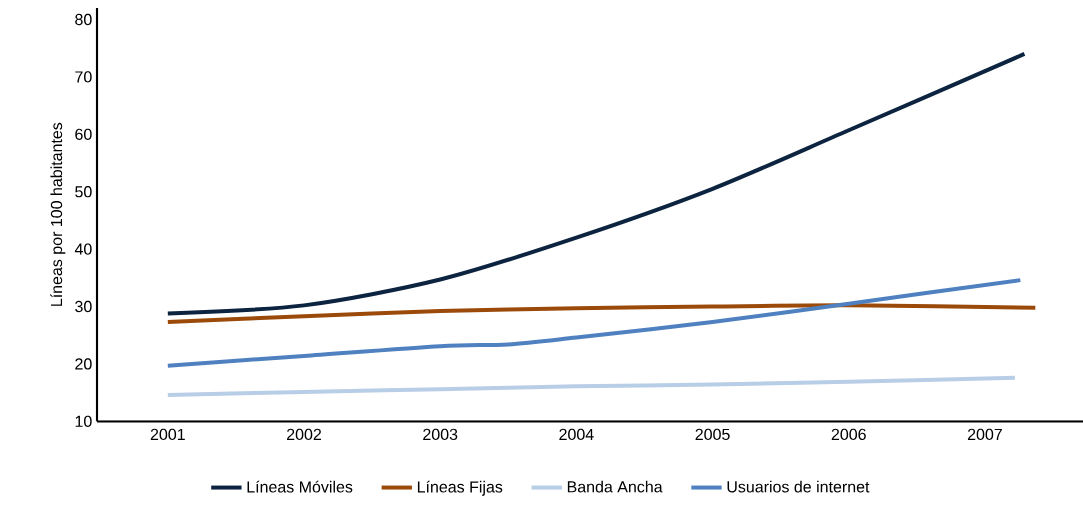 Image resolution: width=1083 pixels, height=508 pixels. I want to click on legend-label: Banda Ancha, so click(615, 486).